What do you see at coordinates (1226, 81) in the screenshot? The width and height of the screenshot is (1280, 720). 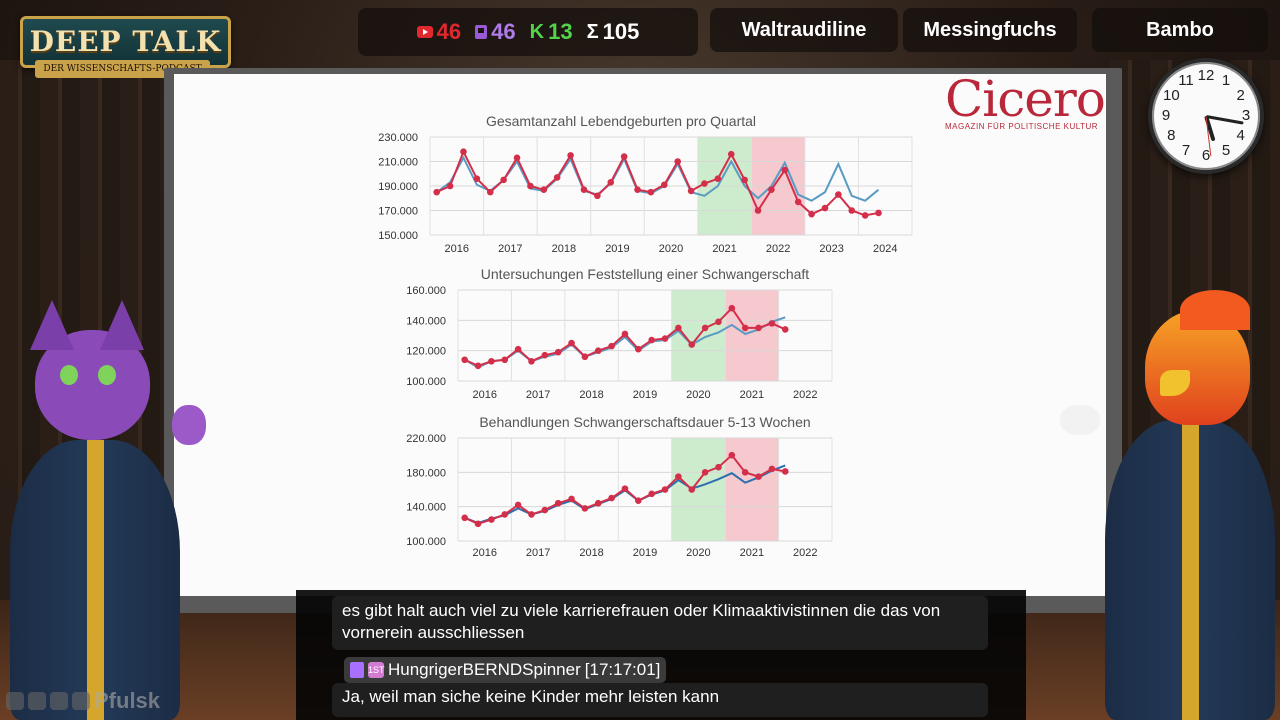 I see `clock-number: 1` at bounding box center [1226, 81].